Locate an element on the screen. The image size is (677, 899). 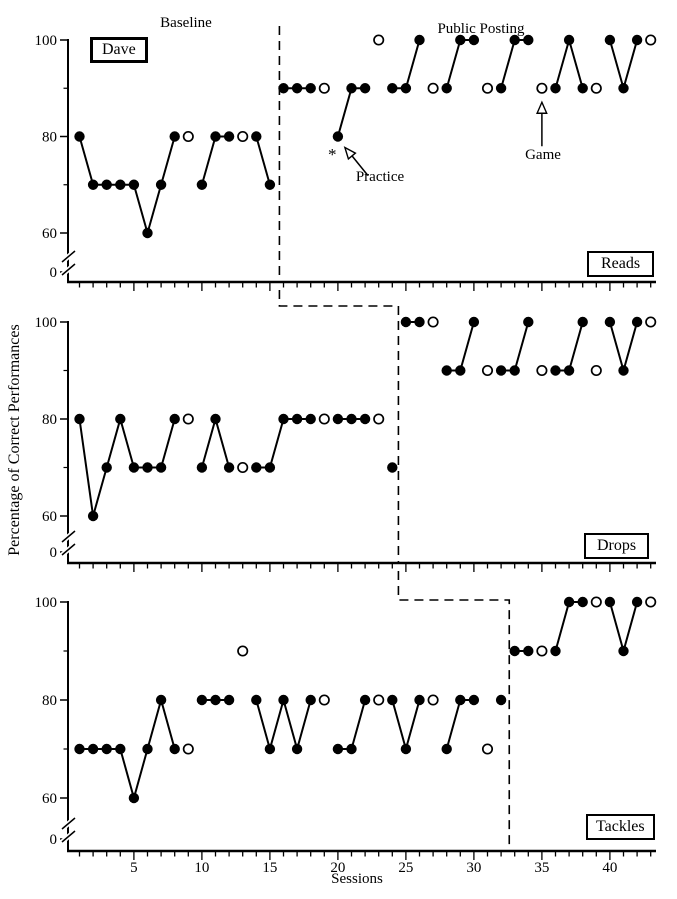
x-tick-label: 30 is located at coordinates (473, 868).